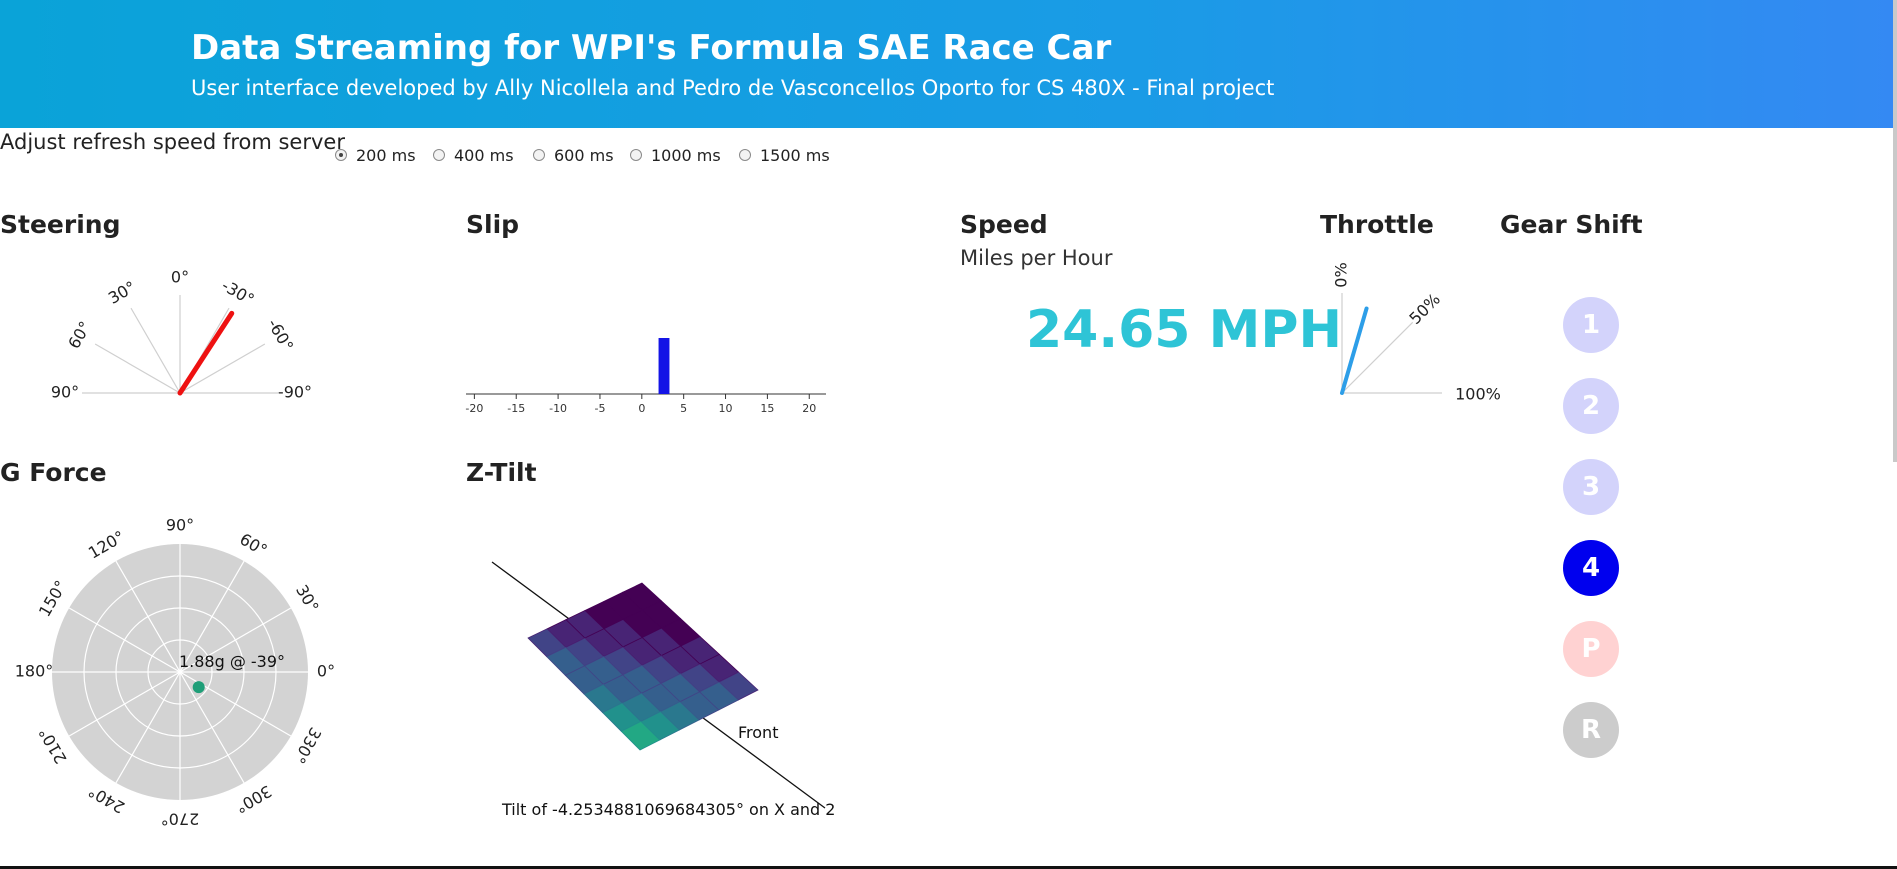  What do you see at coordinates (281, 334) in the screenshot?
I see `steering-tick-label: -60°` at bounding box center [281, 334].